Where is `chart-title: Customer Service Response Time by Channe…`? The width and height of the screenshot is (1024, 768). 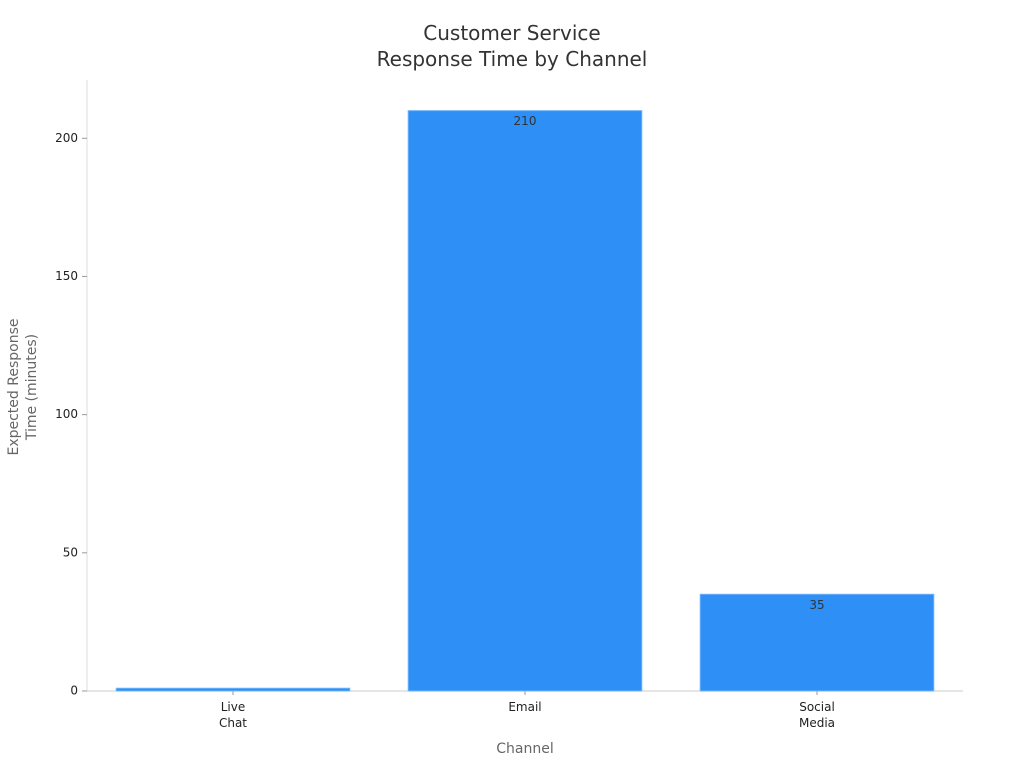
chart-title: Customer Service Response Time by Channe… is located at coordinates (512, 46).